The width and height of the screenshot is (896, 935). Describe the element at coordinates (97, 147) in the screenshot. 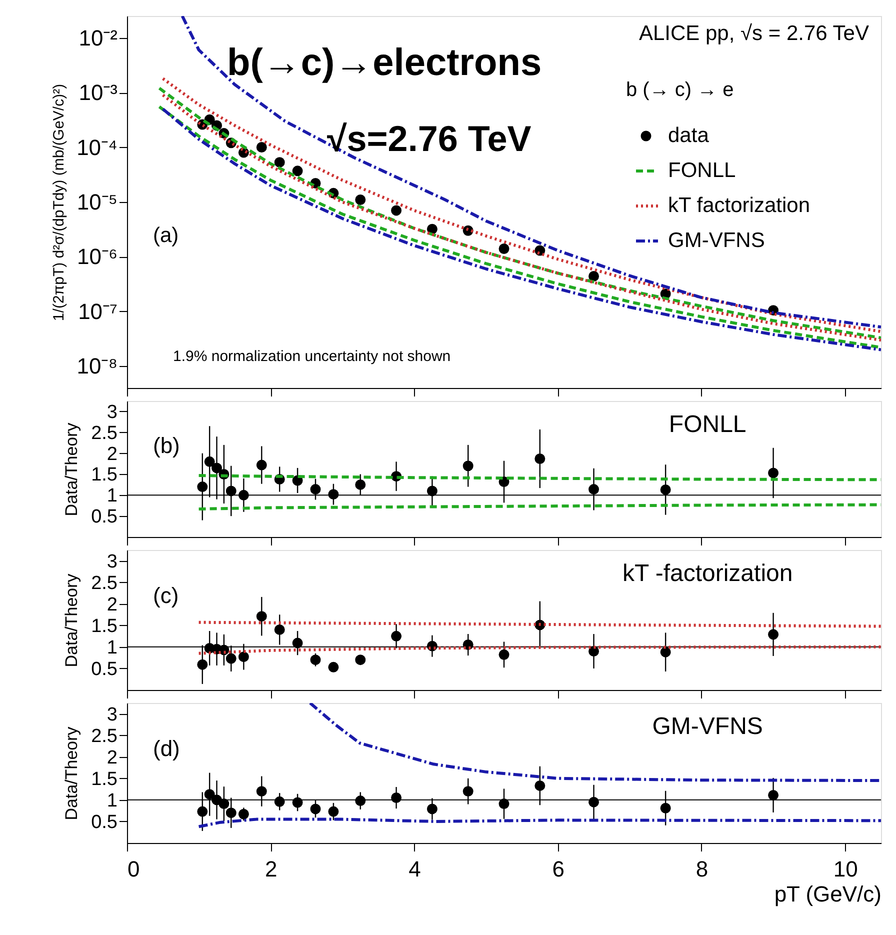

I see `y-tick-label: 10⁻⁴` at that location.